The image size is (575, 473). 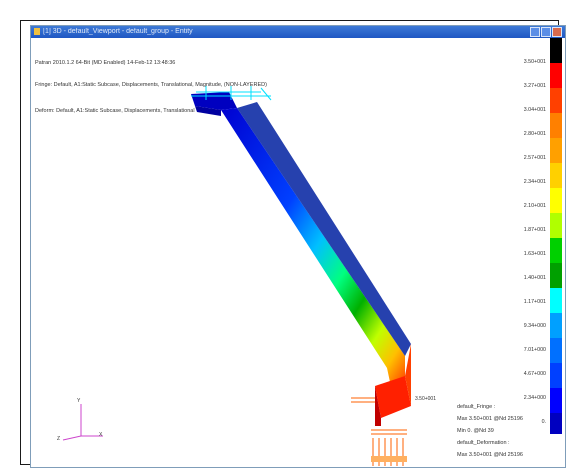 What do you see at coordinates (534, 278) in the screenshot?
I see `legend-tick: 1.40+001` at bounding box center [534, 278].